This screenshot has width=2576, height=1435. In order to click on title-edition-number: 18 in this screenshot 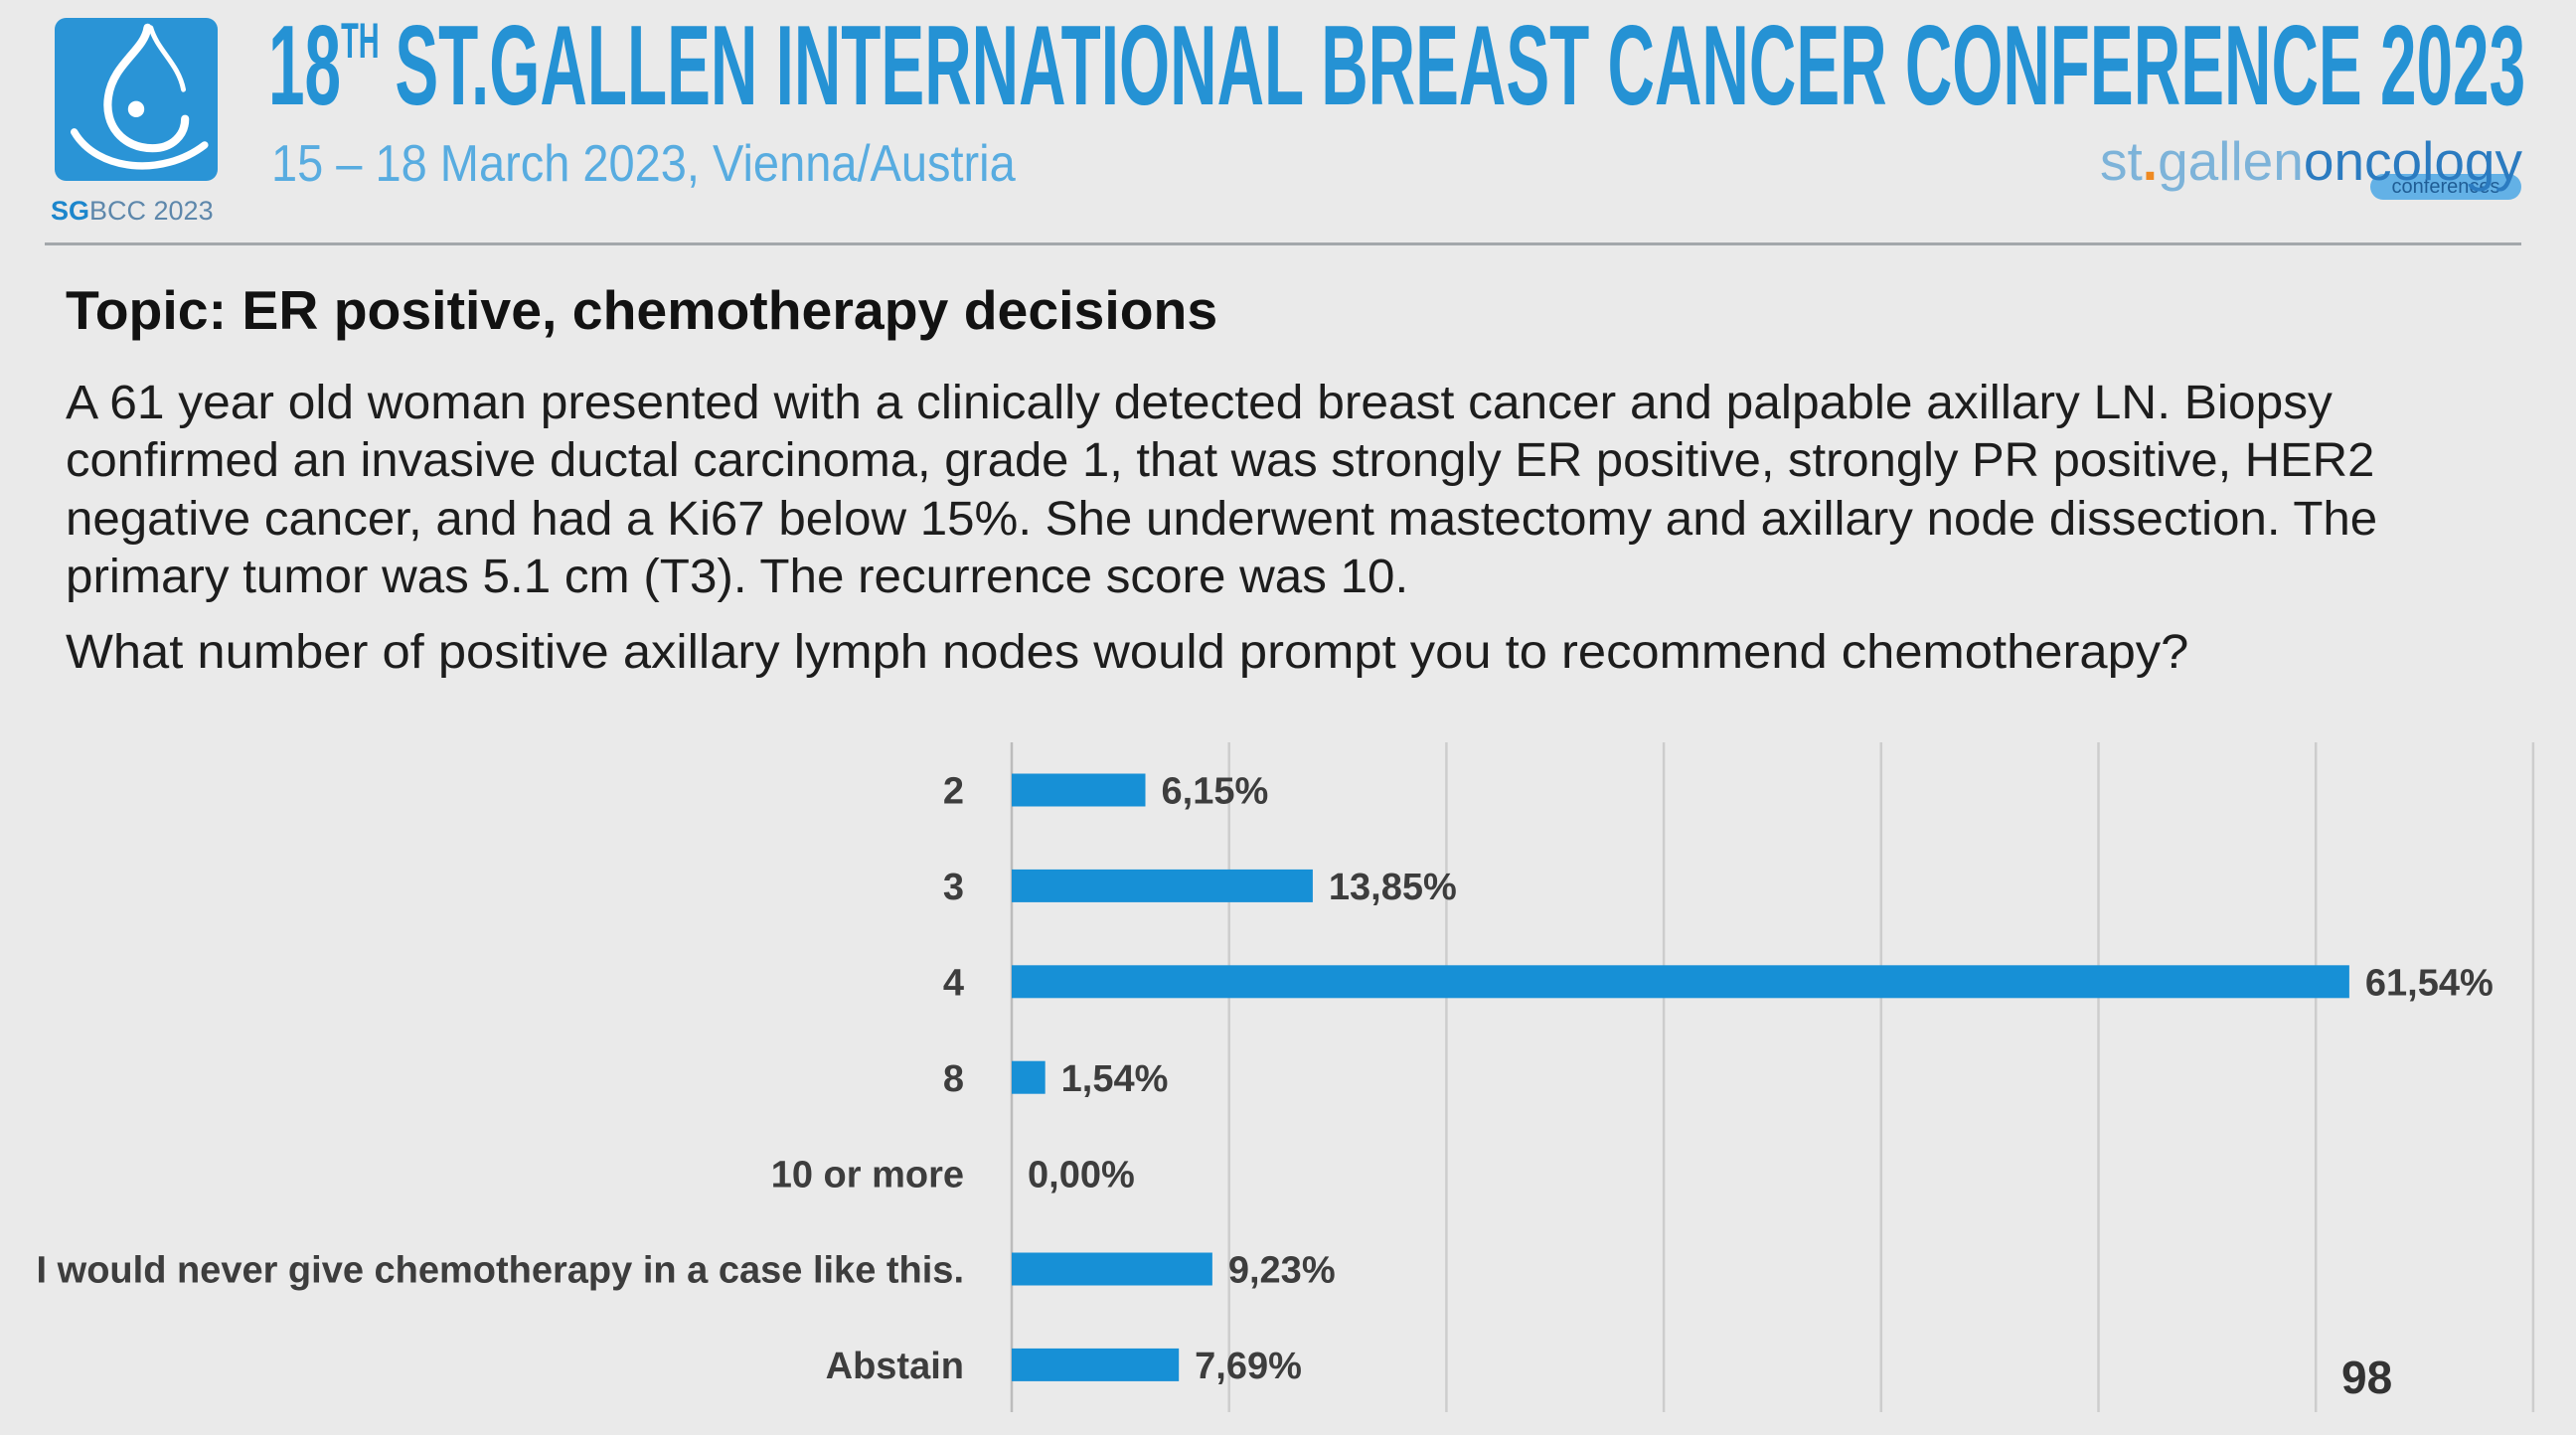, I will do `click(305, 66)`.